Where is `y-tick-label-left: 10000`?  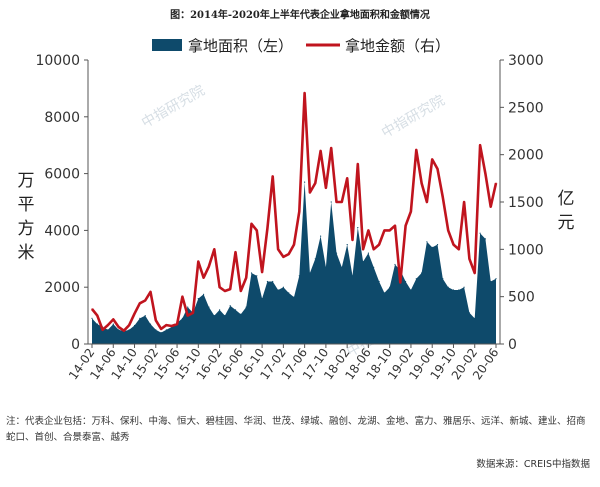
y-tick-label-left: 10000 is located at coordinates (57, 61).